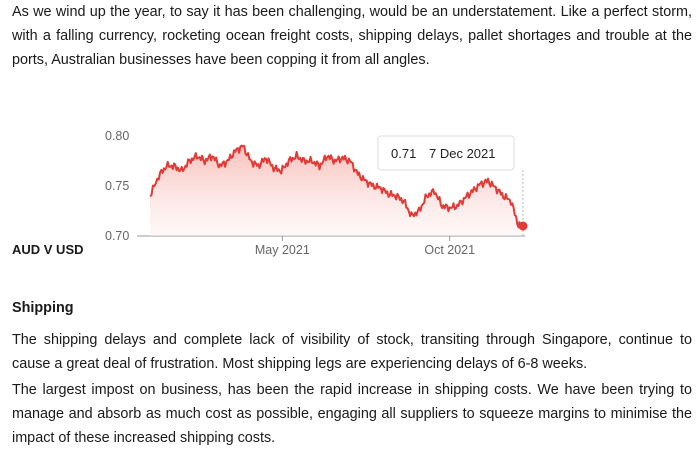 The height and width of the screenshot is (451, 700). I want to click on chart-tooltip: 0.71 7 Dec 2021, so click(446, 153).